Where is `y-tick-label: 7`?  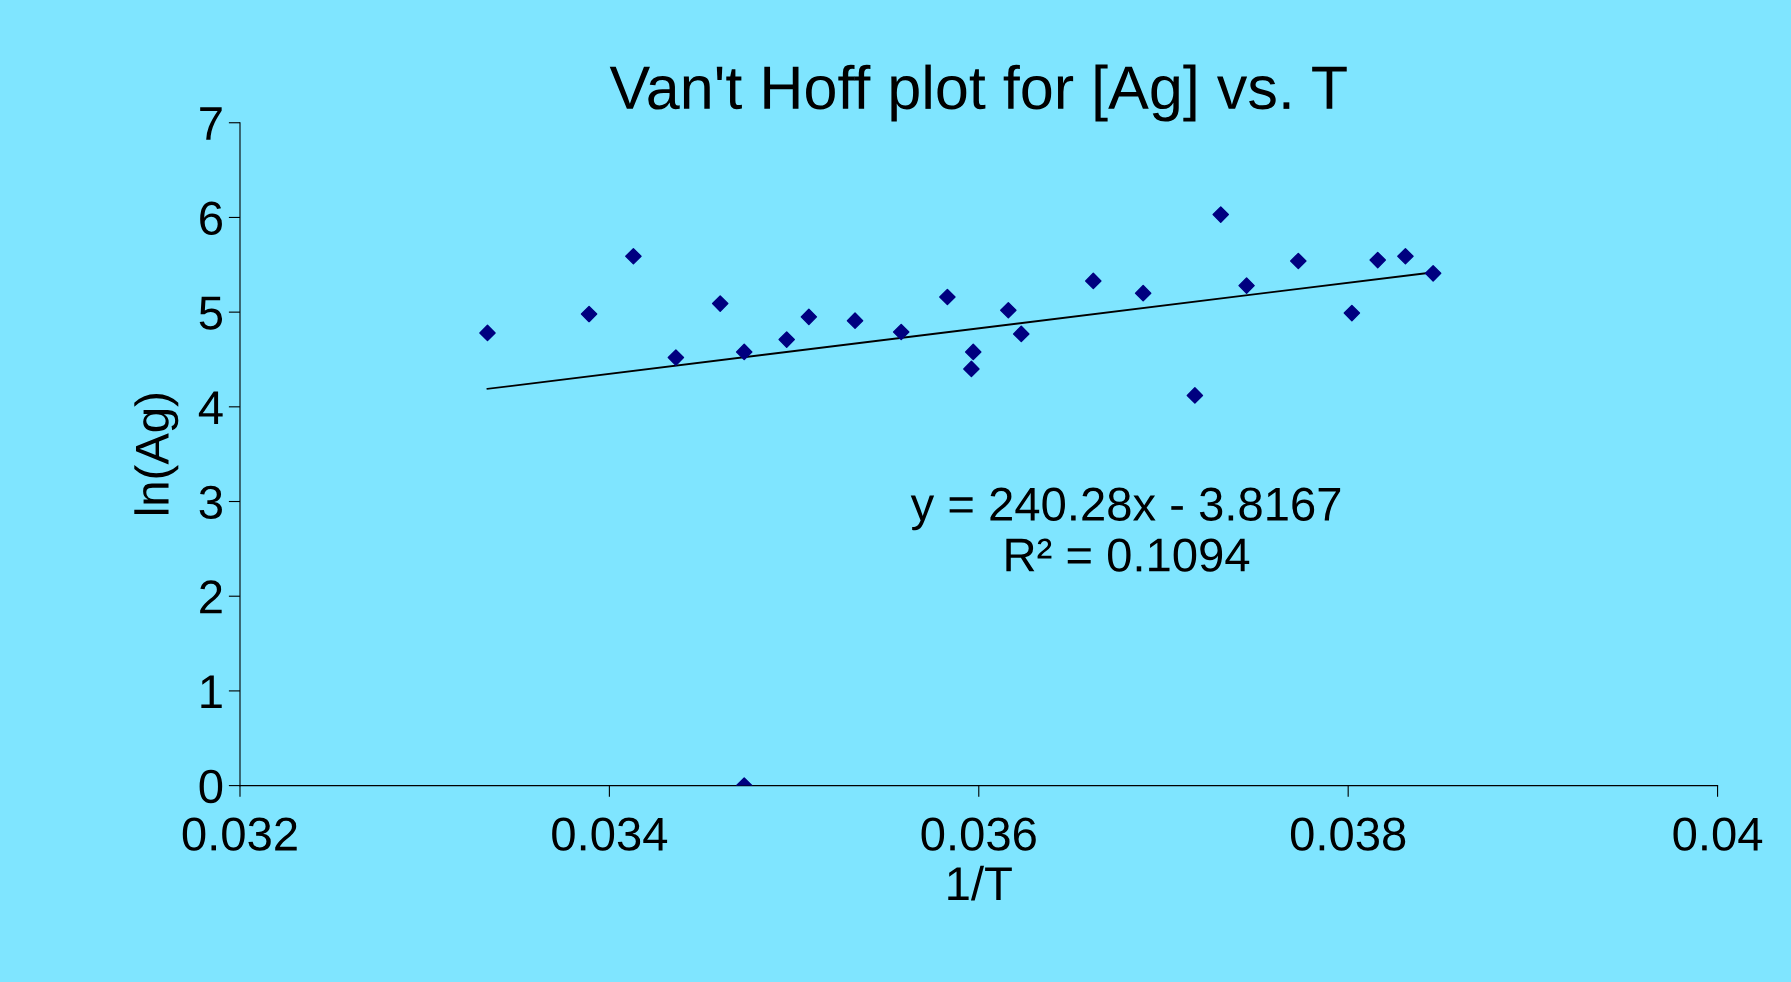
y-tick-label: 7 is located at coordinates (211, 123).